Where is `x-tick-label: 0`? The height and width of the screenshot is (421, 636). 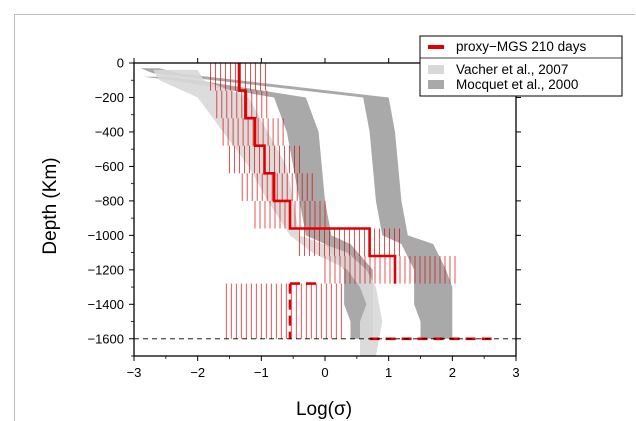 x-tick-label: 0 is located at coordinates (324, 372).